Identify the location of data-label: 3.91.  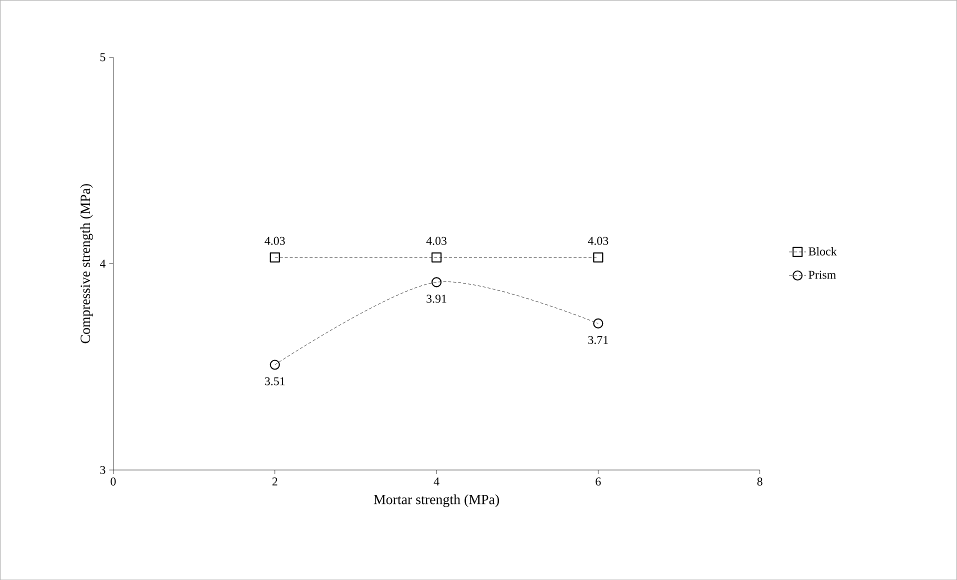
(436, 298).